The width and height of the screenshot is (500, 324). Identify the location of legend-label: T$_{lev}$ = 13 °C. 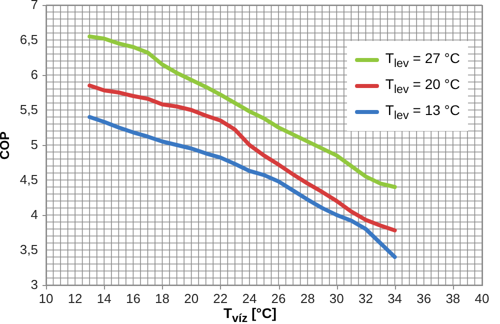
(422, 112).